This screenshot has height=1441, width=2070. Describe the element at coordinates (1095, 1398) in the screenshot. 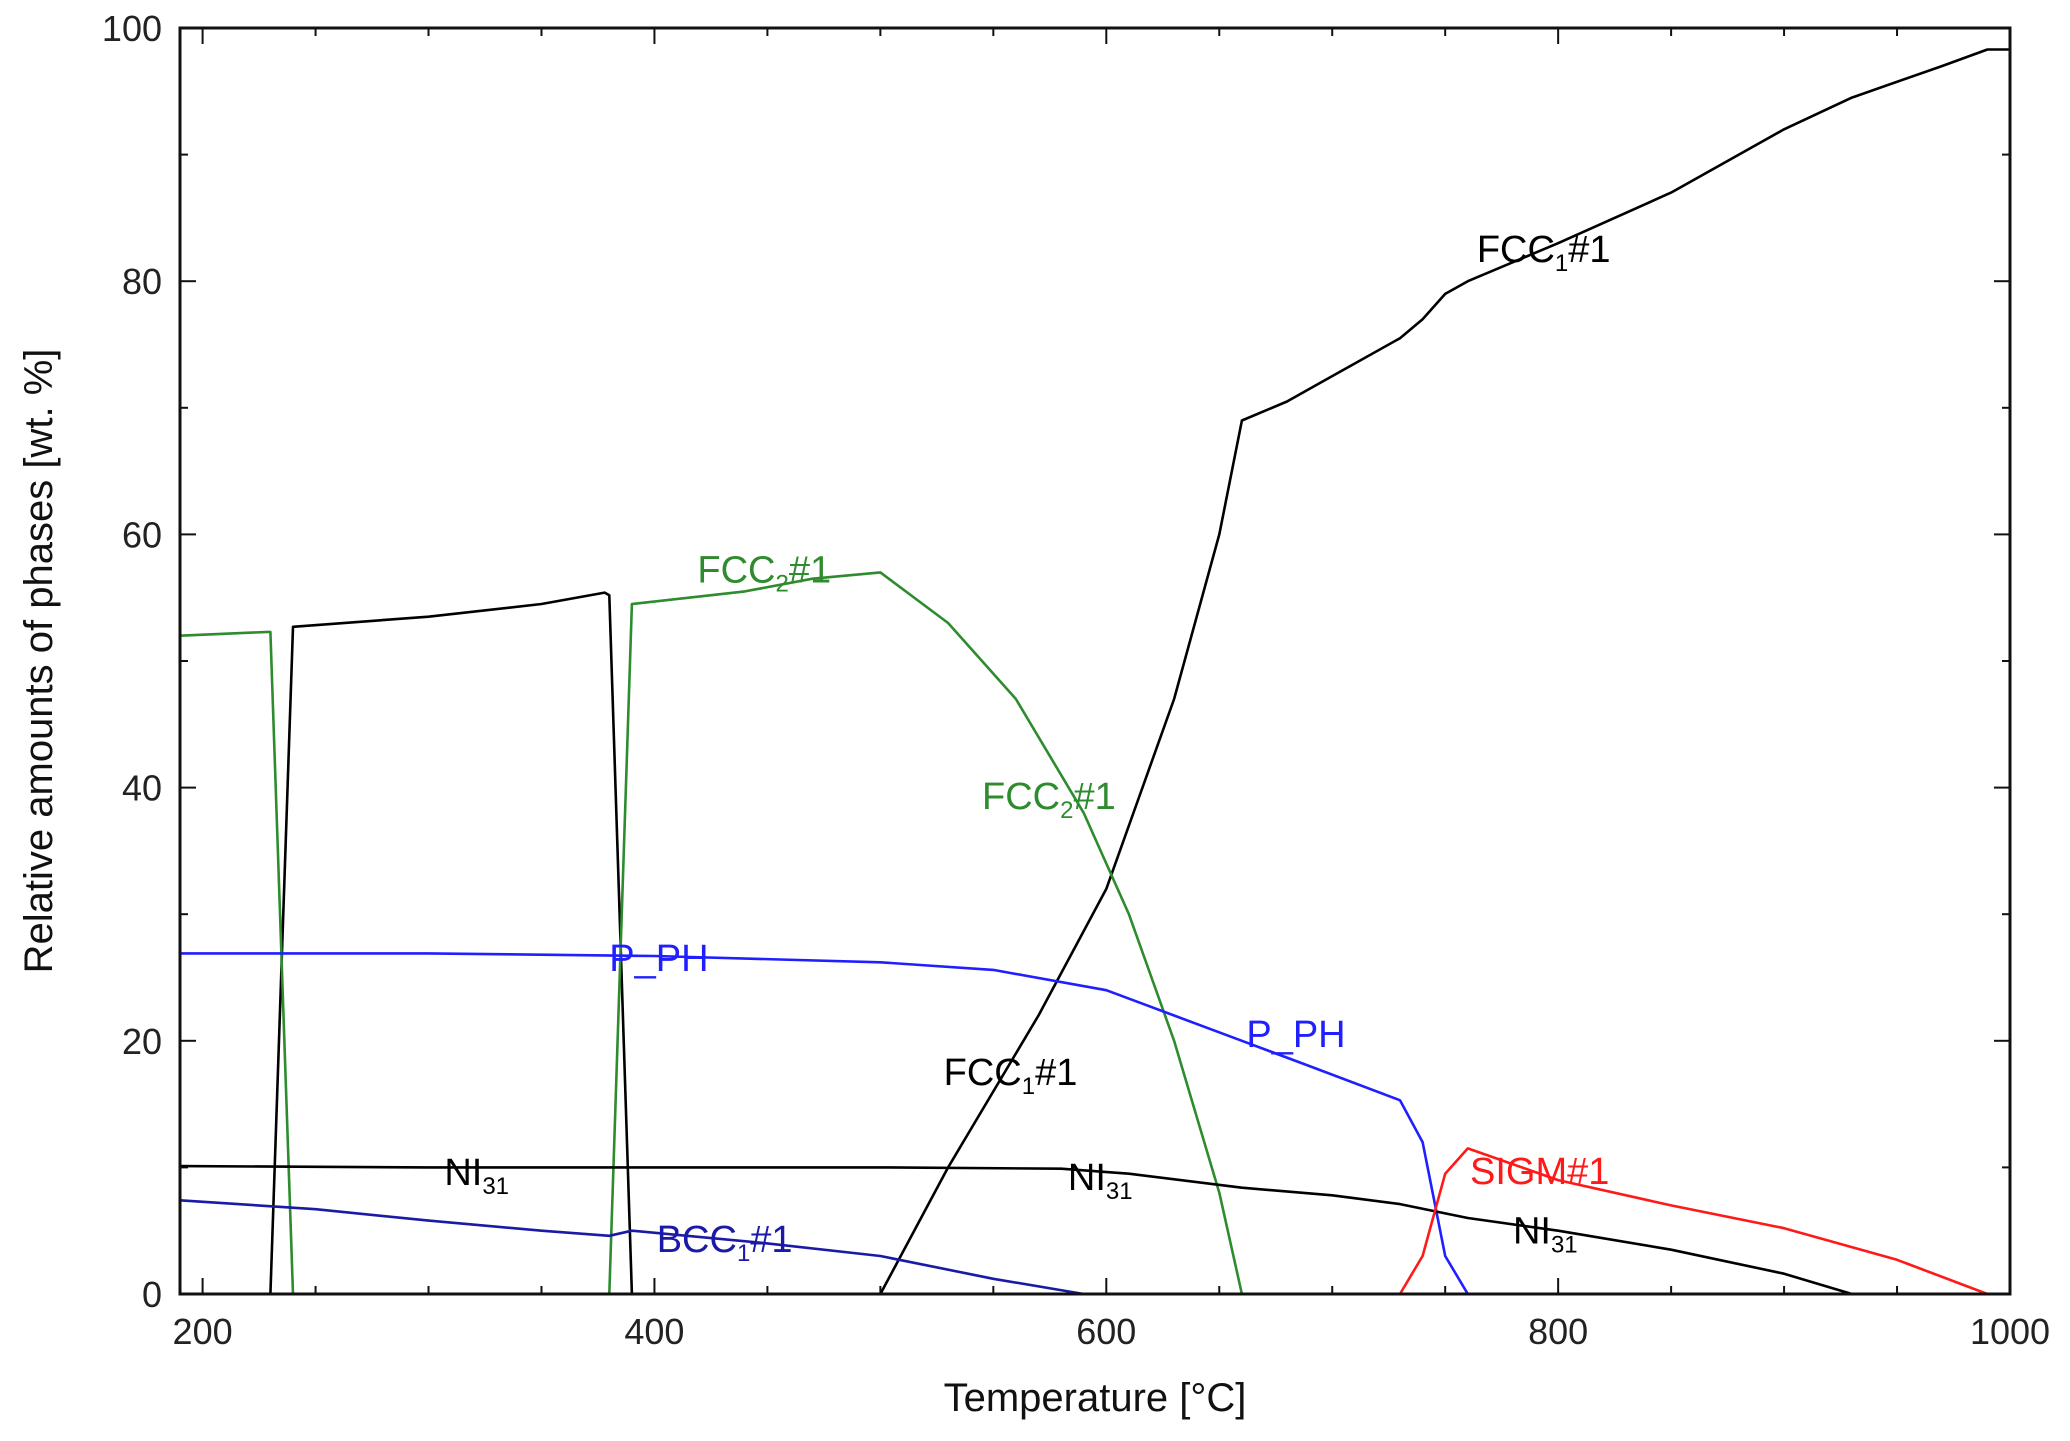

I see `x-axis-title: Temperature [°C]` at that location.